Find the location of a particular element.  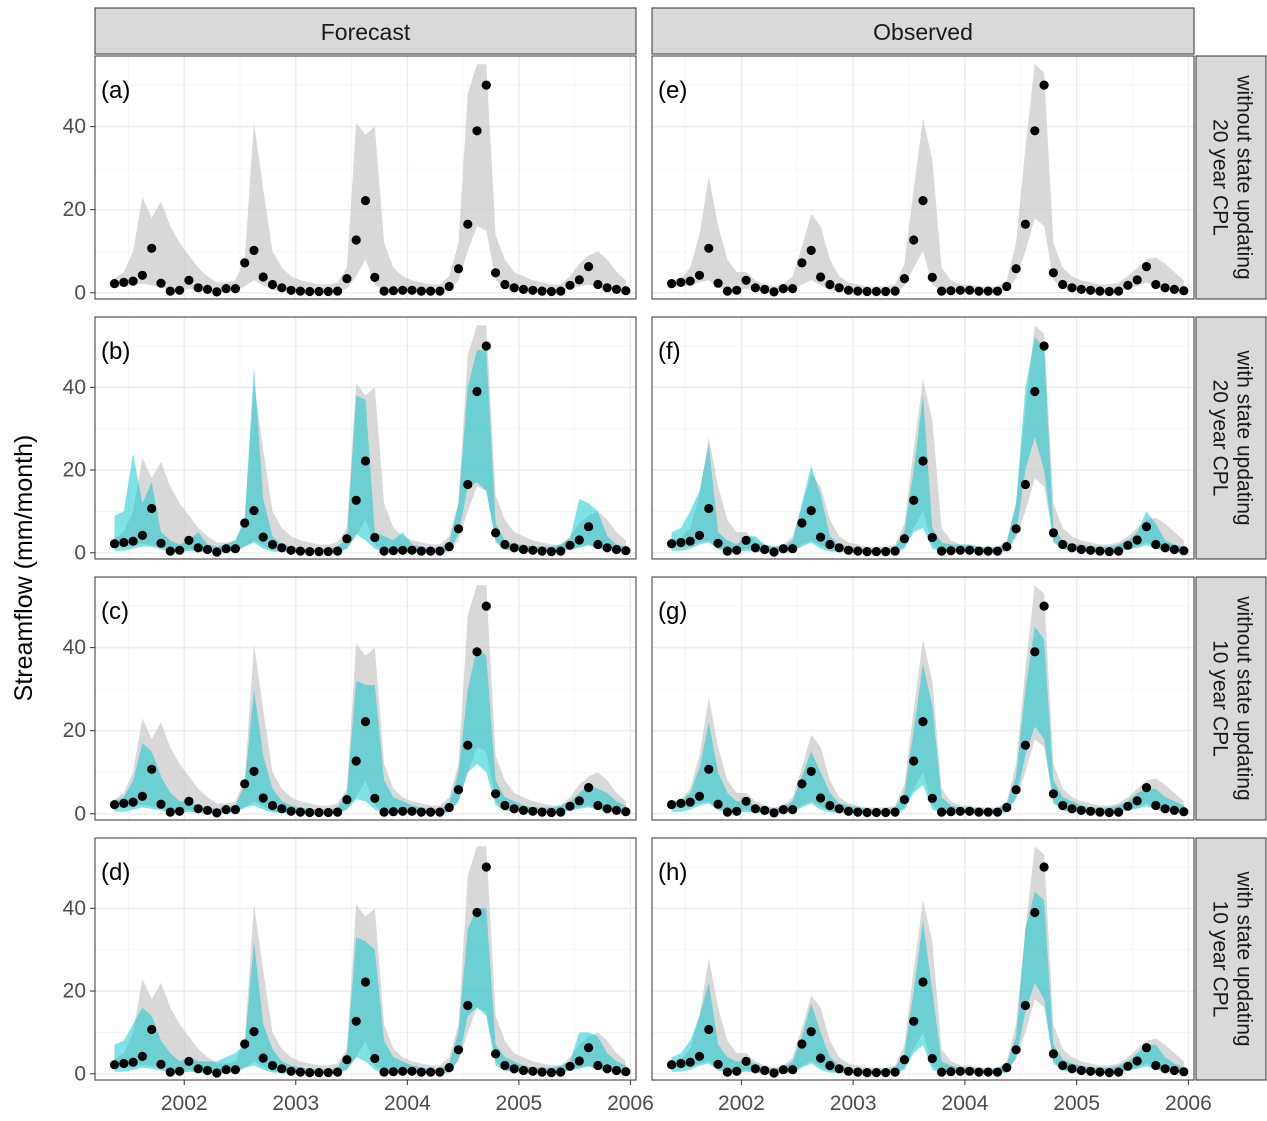

panel-label-2-2: (f) is located at coordinates (669, 351).